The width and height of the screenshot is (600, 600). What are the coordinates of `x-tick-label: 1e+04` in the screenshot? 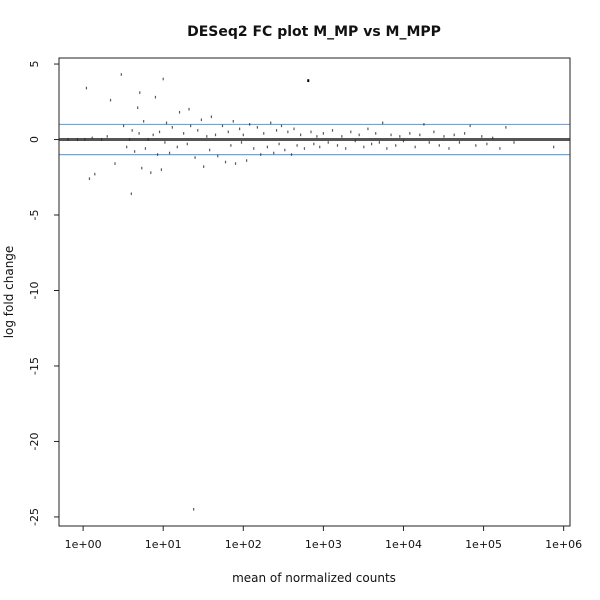 It's located at (403, 544).